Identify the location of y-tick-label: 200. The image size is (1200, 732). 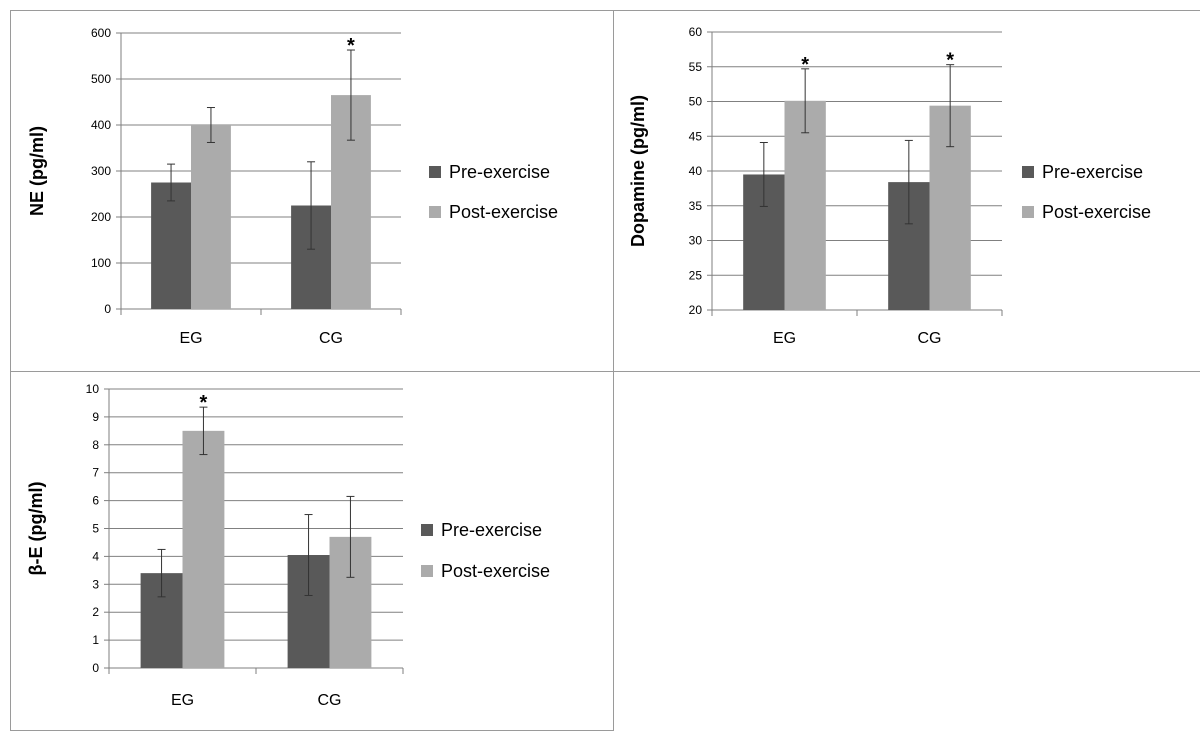
(101, 217).